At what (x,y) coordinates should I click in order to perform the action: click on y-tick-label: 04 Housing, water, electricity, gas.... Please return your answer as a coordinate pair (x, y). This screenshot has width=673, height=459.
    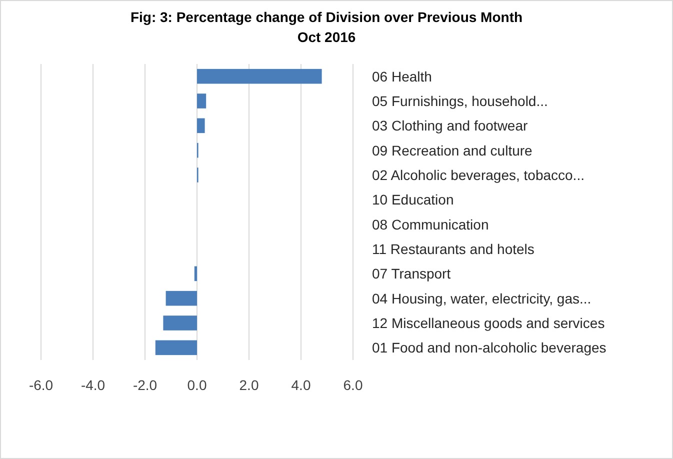
    Looking at the image, I should click on (482, 298).